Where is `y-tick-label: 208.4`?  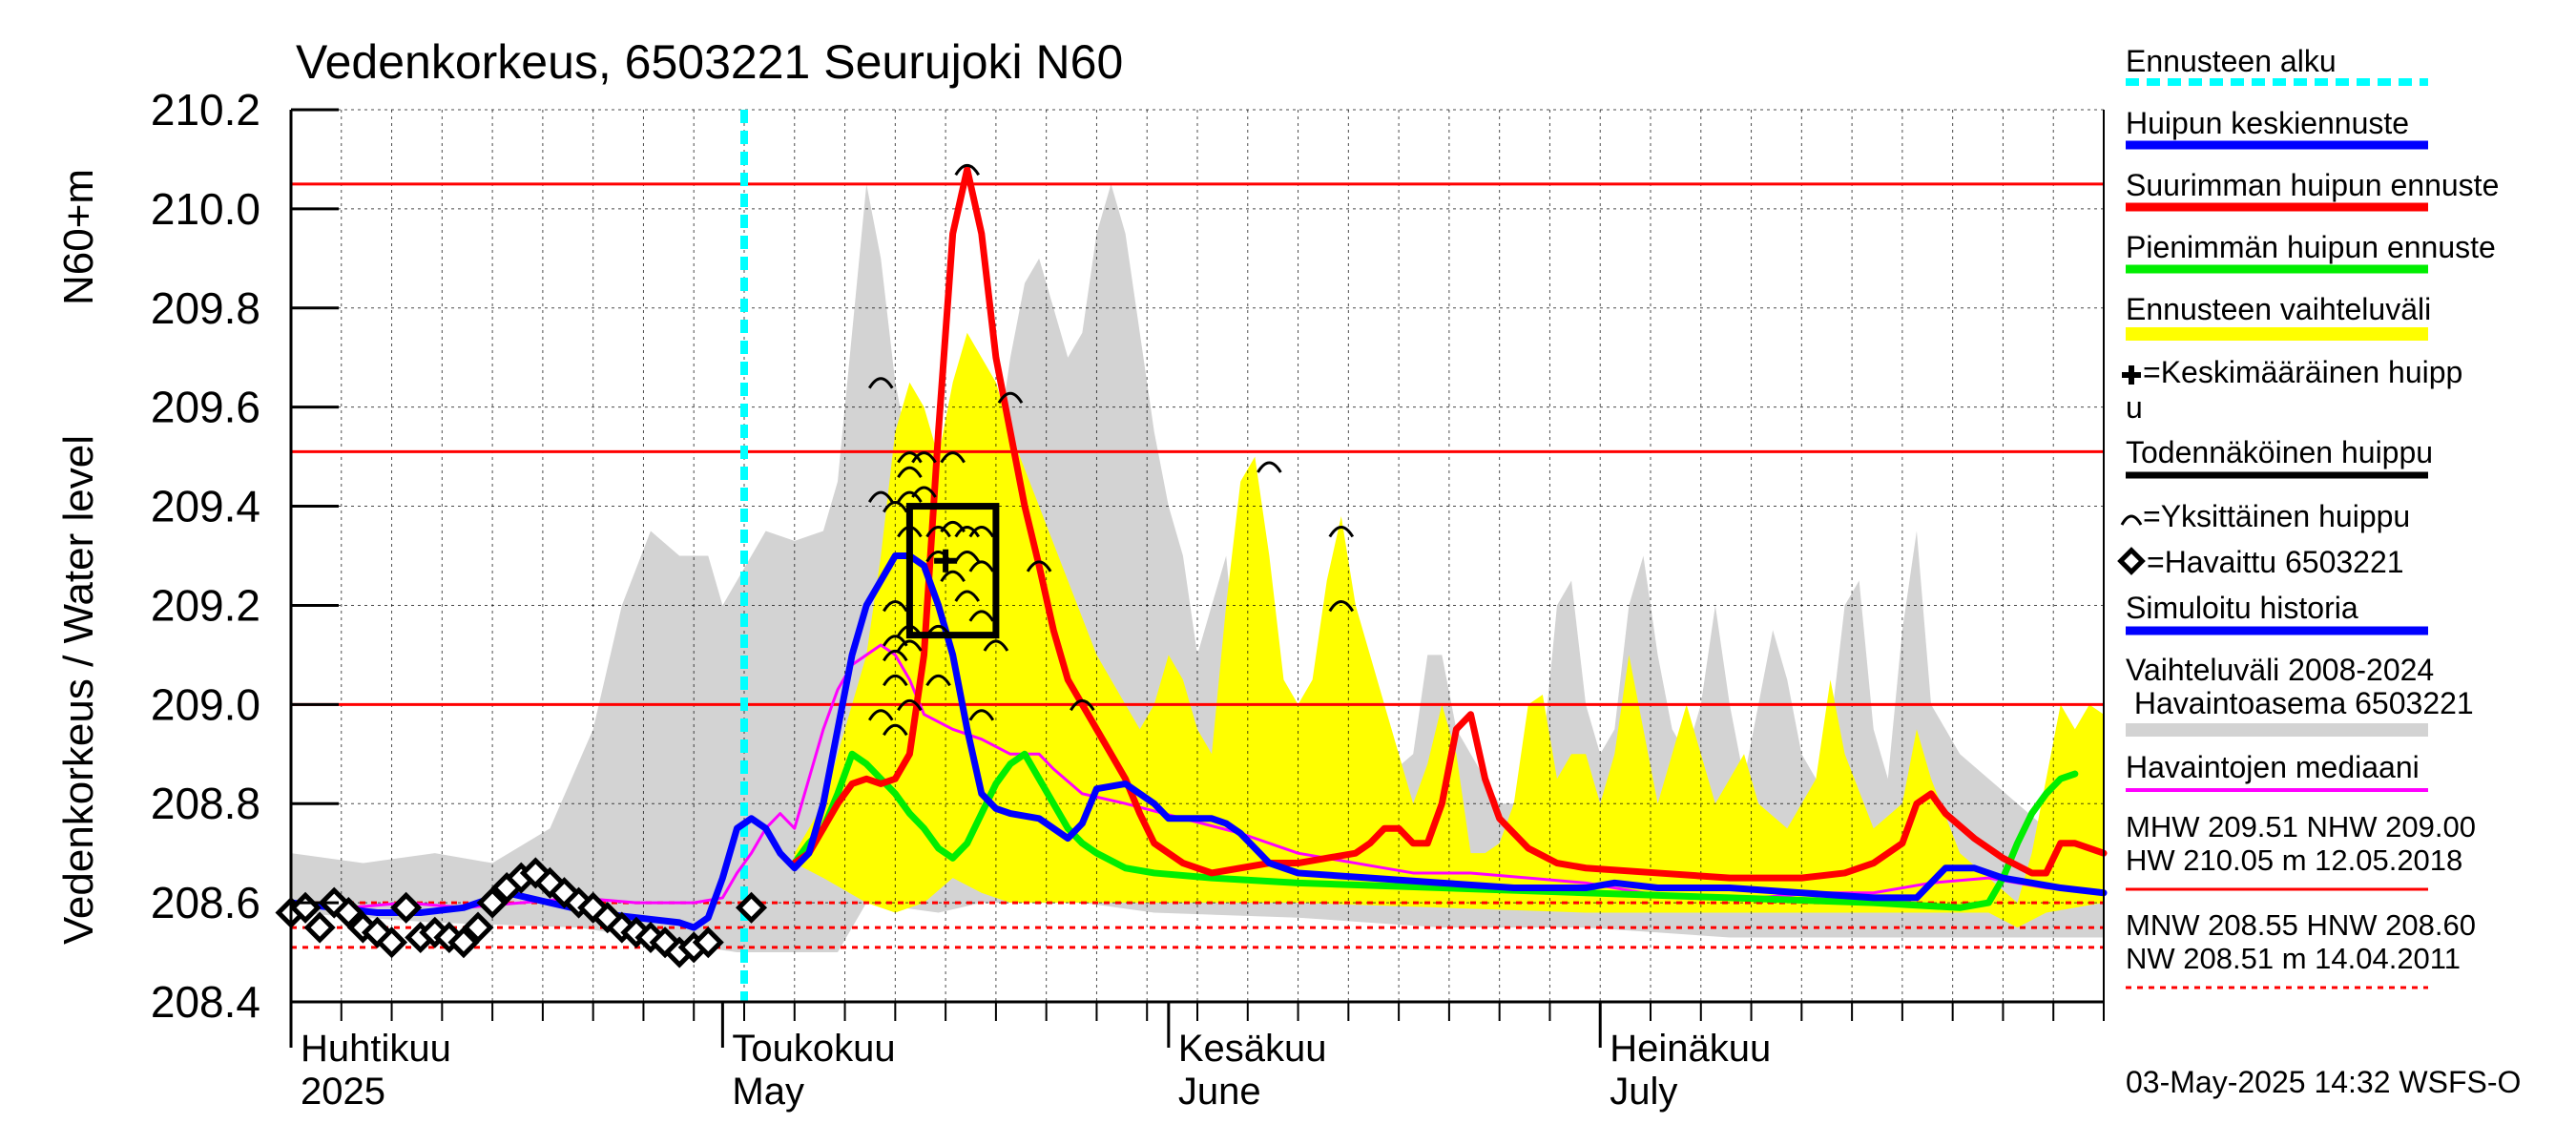
y-tick-label: 208.4 is located at coordinates (205, 1002).